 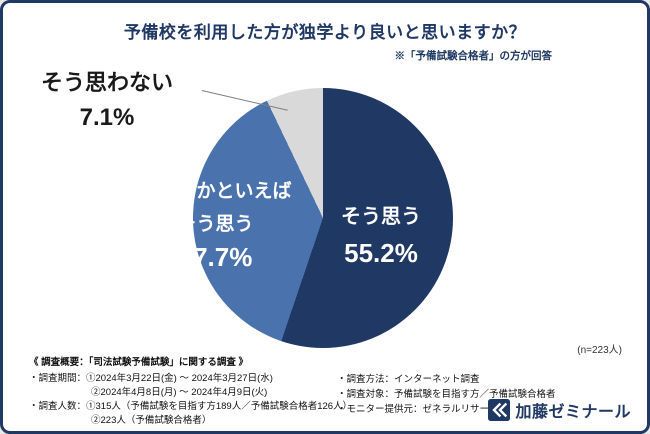 What do you see at coordinates (215, 257) in the screenshot?
I see `pie-label-somewhat-agree-percent: 37.7%` at bounding box center [215, 257].